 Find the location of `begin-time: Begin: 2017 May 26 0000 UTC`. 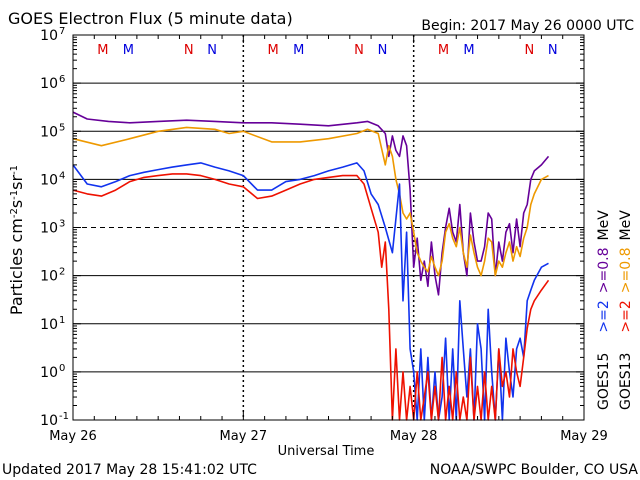

begin-time: Begin: 2017 May 26 0000 UTC is located at coordinates (527, 26).